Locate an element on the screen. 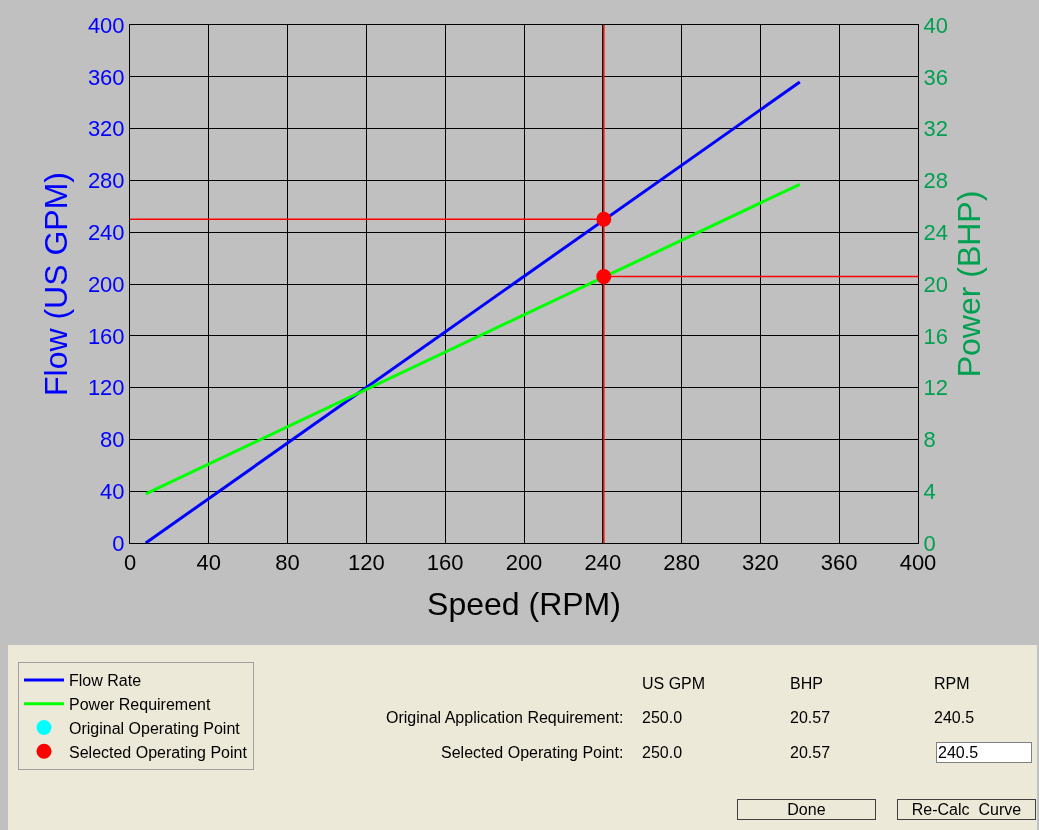 This screenshot has width=1039, height=830. text: Done is located at coordinates (806, 809).